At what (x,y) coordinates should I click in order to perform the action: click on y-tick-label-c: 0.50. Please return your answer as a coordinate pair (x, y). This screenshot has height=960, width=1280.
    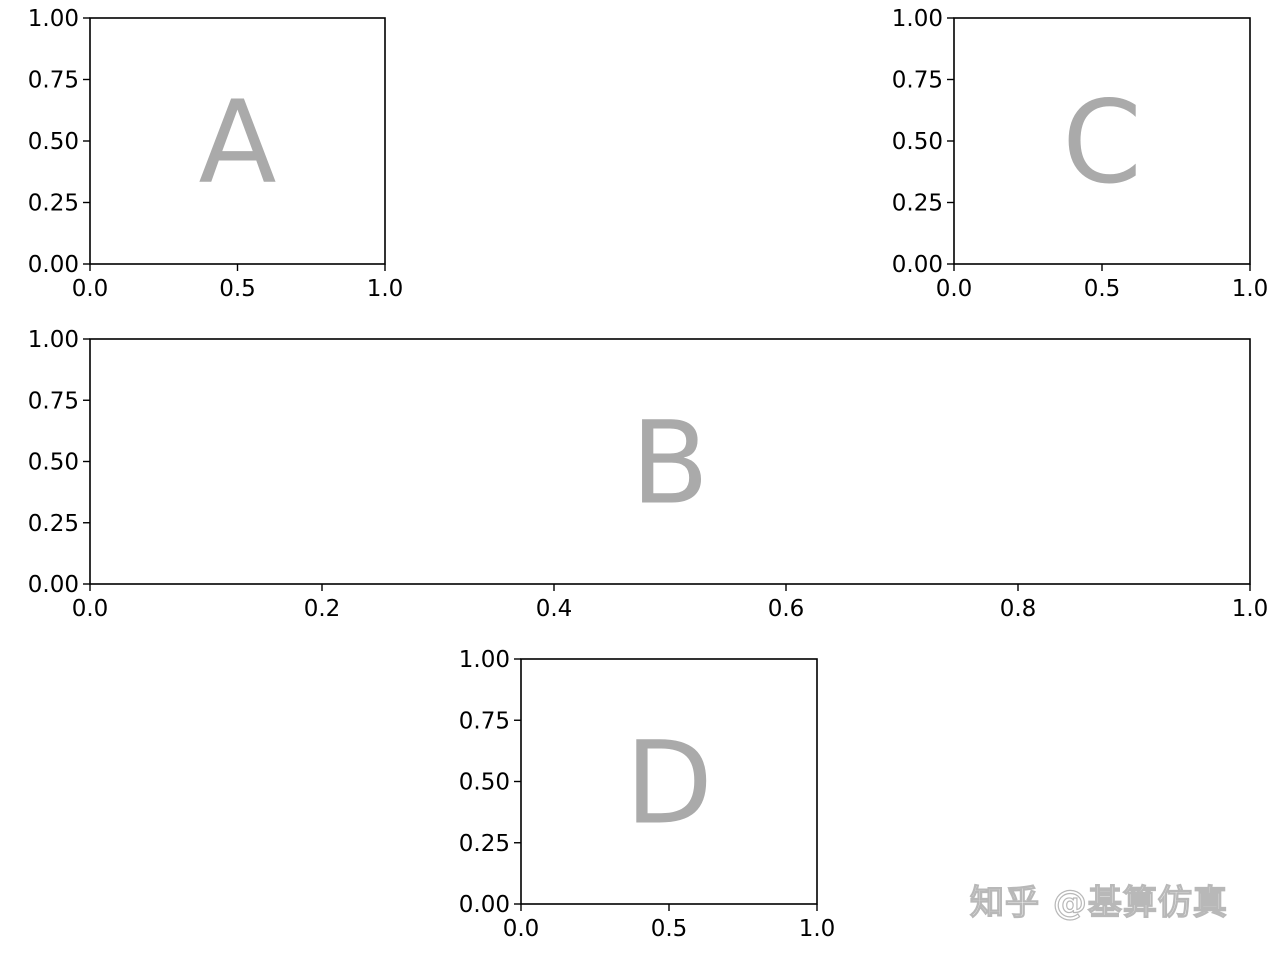
    Looking at the image, I should click on (917, 142).